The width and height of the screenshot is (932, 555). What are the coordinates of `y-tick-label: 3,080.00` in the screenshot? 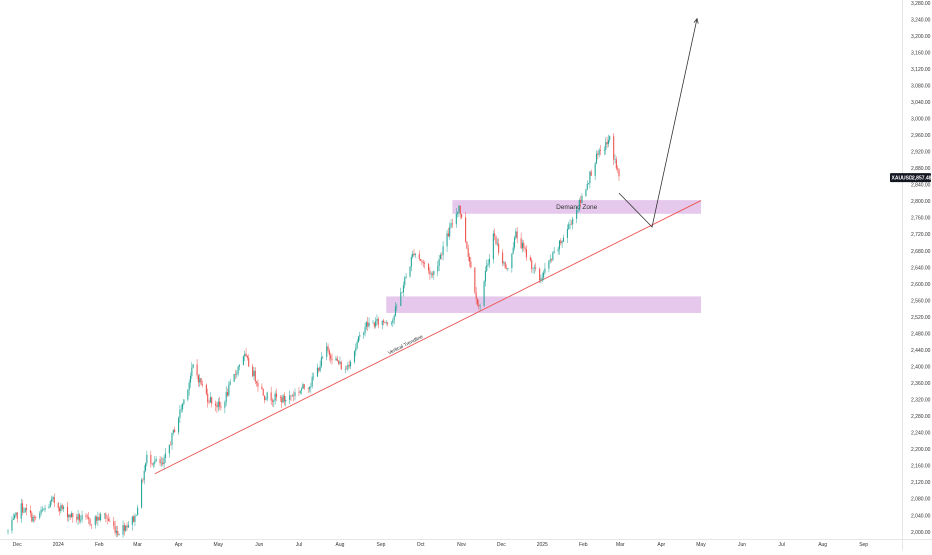 It's located at (921, 86).